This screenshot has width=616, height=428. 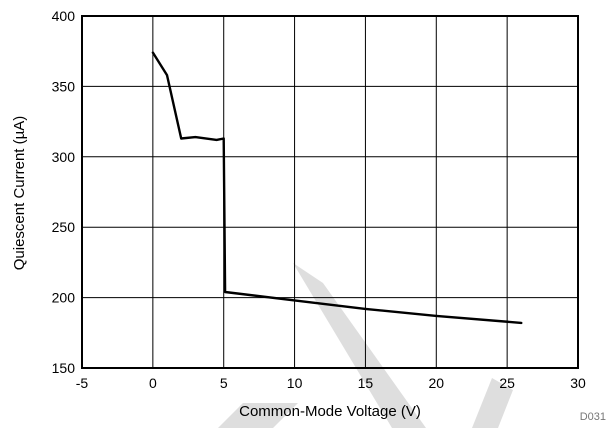 What do you see at coordinates (64, 16) in the screenshot?
I see `y-tick-label: 400` at bounding box center [64, 16].